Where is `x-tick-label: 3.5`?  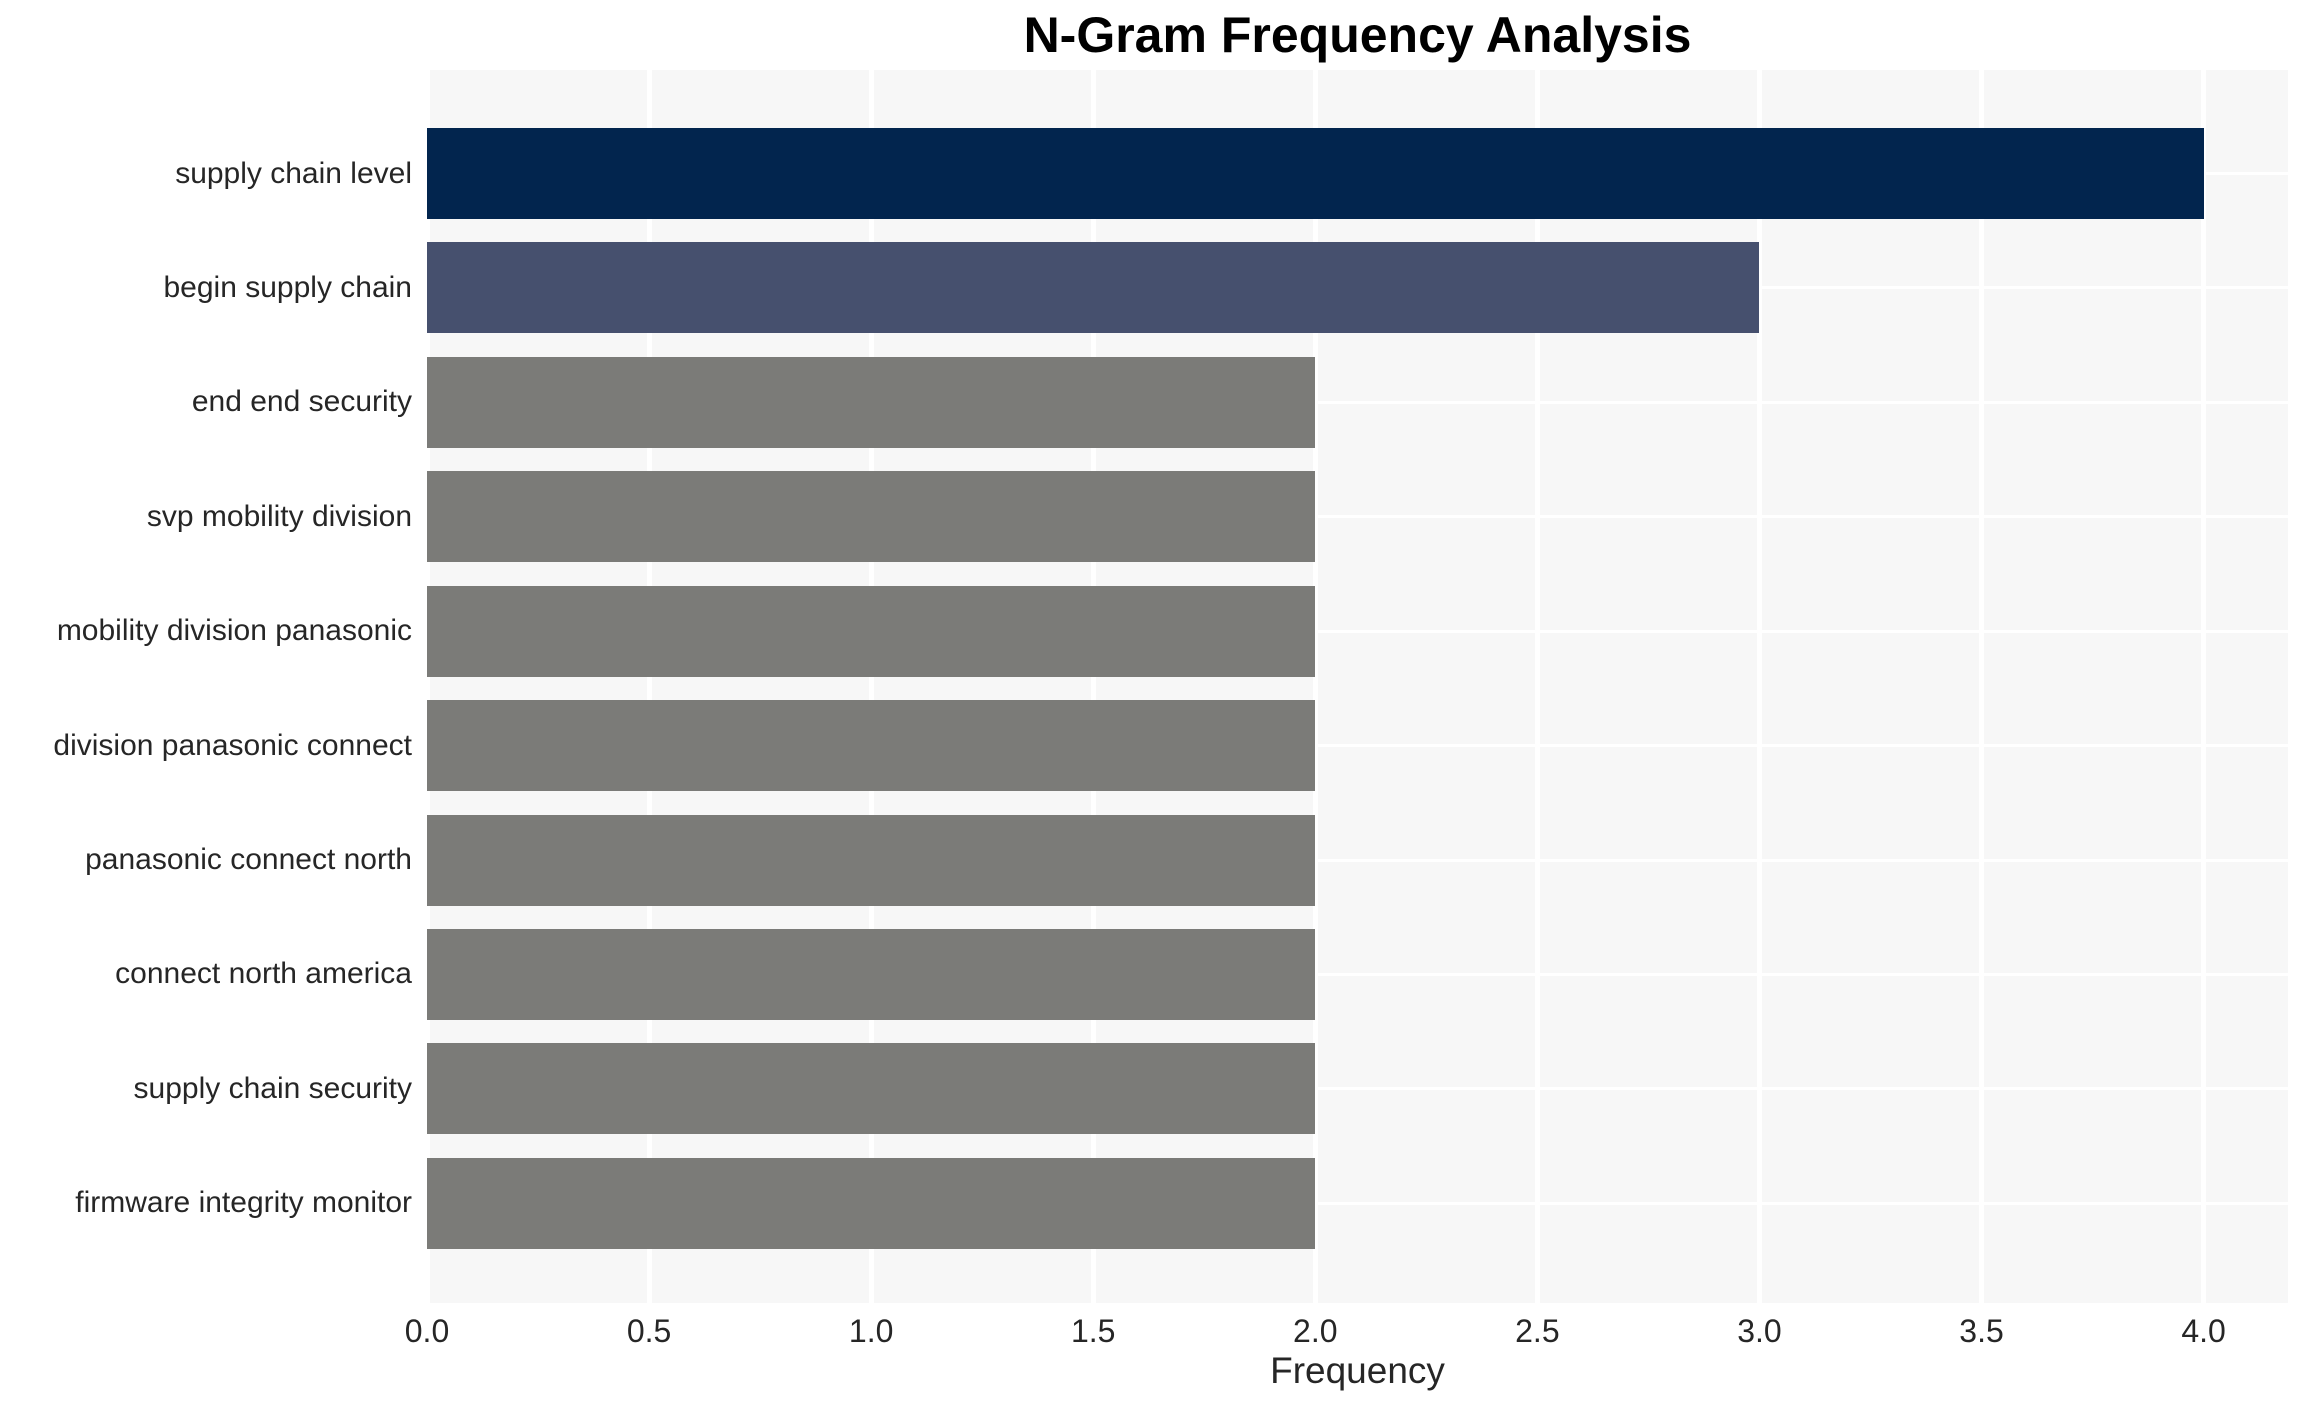 x-tick-label: 3.5 is located at coordinates (1981, 1331).